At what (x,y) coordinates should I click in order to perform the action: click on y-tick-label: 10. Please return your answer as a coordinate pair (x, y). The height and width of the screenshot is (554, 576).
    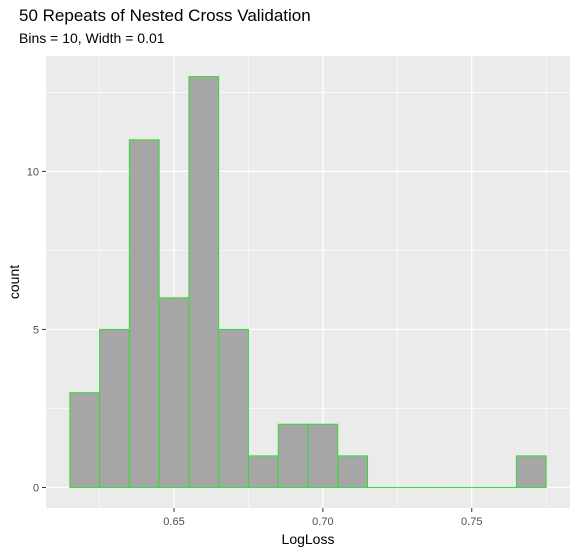
    Looking at the image, I should click on (33, 172).